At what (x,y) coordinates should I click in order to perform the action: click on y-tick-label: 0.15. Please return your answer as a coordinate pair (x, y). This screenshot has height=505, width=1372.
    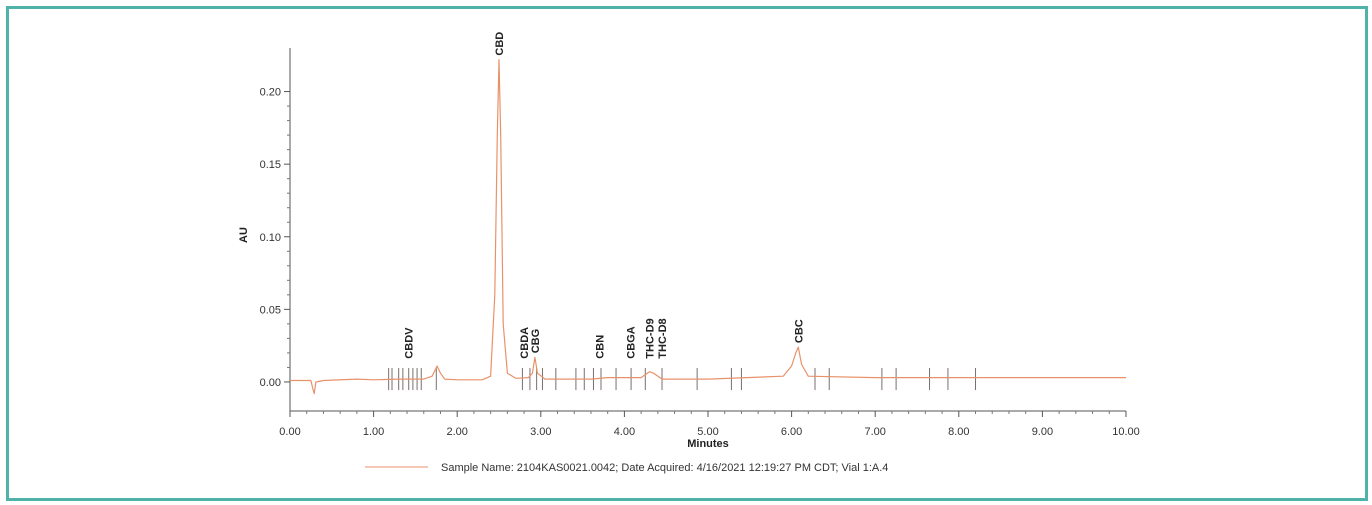
    Looking at the image, I should click on (270, 165).